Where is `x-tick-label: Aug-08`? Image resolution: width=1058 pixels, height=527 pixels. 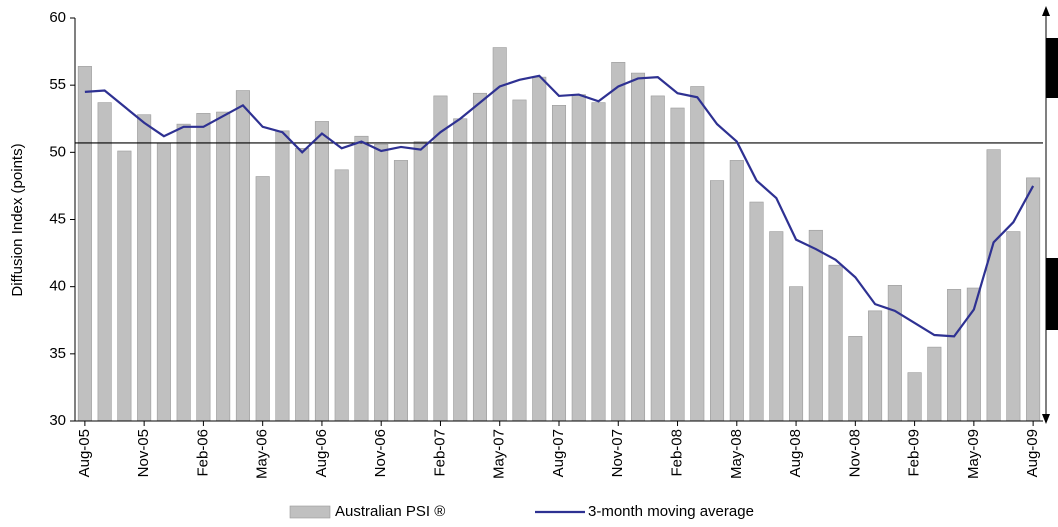 x-tick-label: Aug-08 is located at coordinates (795, 453).